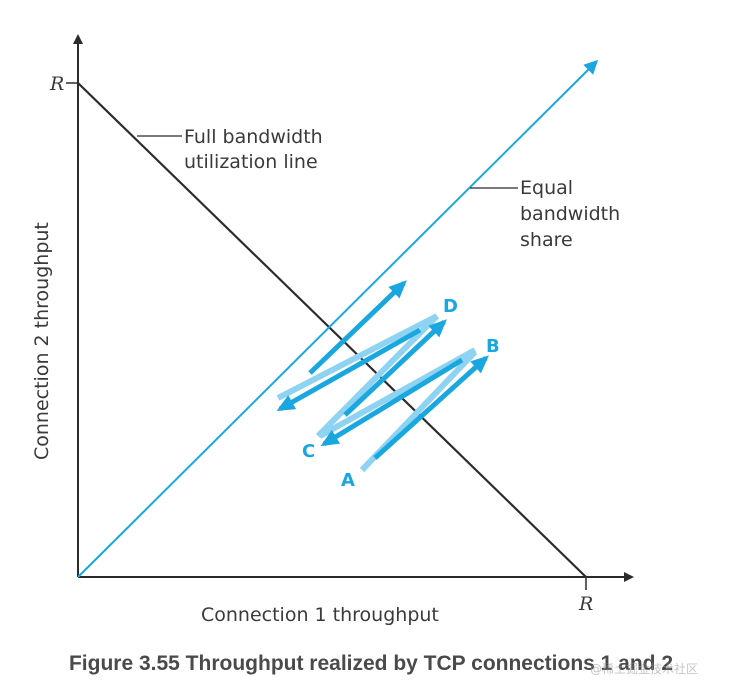 This screenshot has height=700, width=742. What do you see at coordinates (644, 669) in the screenshot?
I see `watermark: @稀土掘金技术社区` at bounding box center [644, 669].